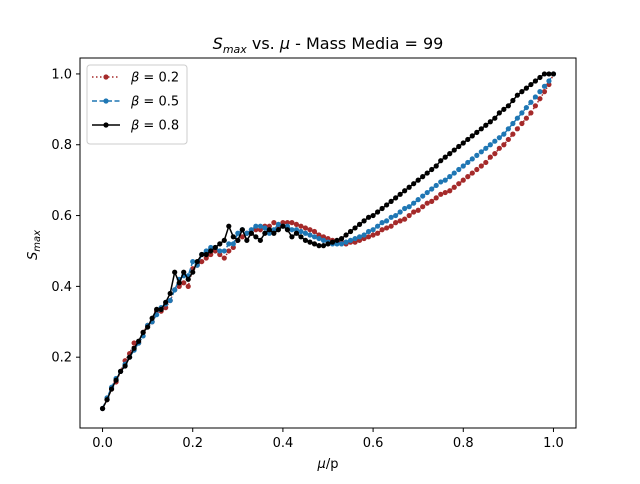 The width and height of the screenshot is (640, 484). What do you see at coordinates (154, 102) in the screenshot?
I see `legend-label: β = 0.5` at bounding box center [154, 102].